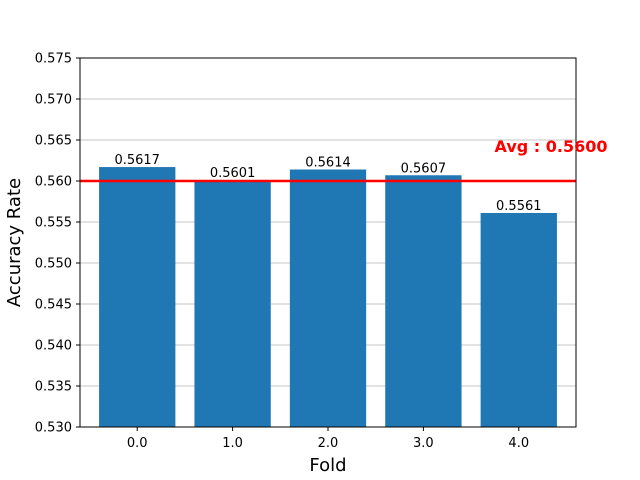 The image size is (640, 480). I want to click on bar-fold-3.0, so click(423, 301).